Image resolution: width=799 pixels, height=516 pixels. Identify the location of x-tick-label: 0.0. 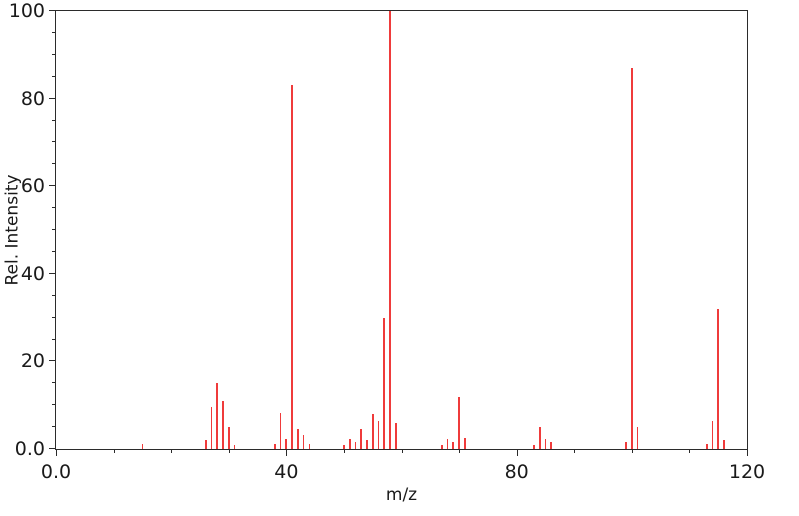
(56, 472).